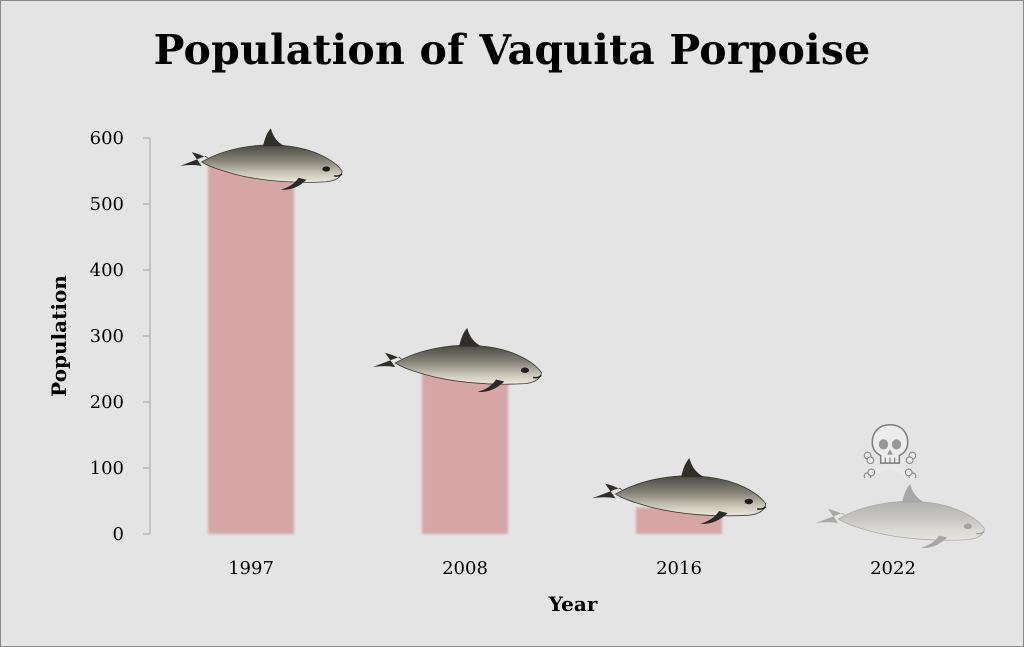  What do you see at coordinates (118, 534) in the screenshot?
I see `y-tick-label: 0` at bounding box center [118, 534].